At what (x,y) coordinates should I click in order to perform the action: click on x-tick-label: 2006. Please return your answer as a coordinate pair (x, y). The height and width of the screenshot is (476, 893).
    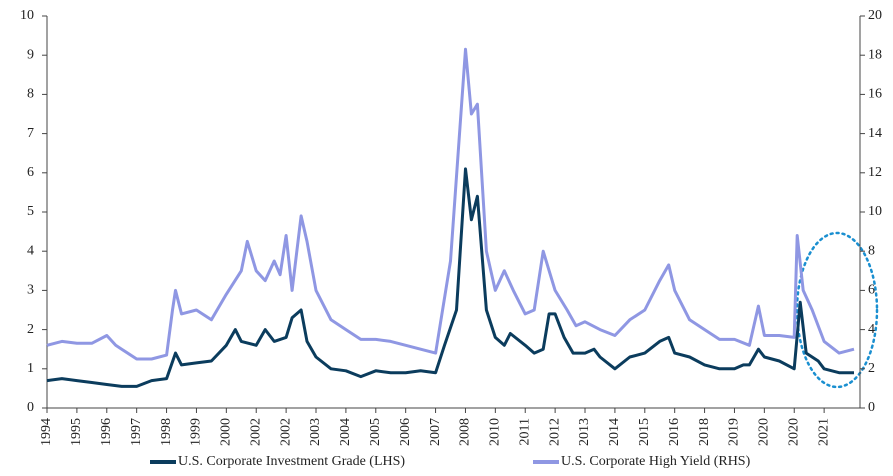
    Looking at the image, I should click on (405, 432).